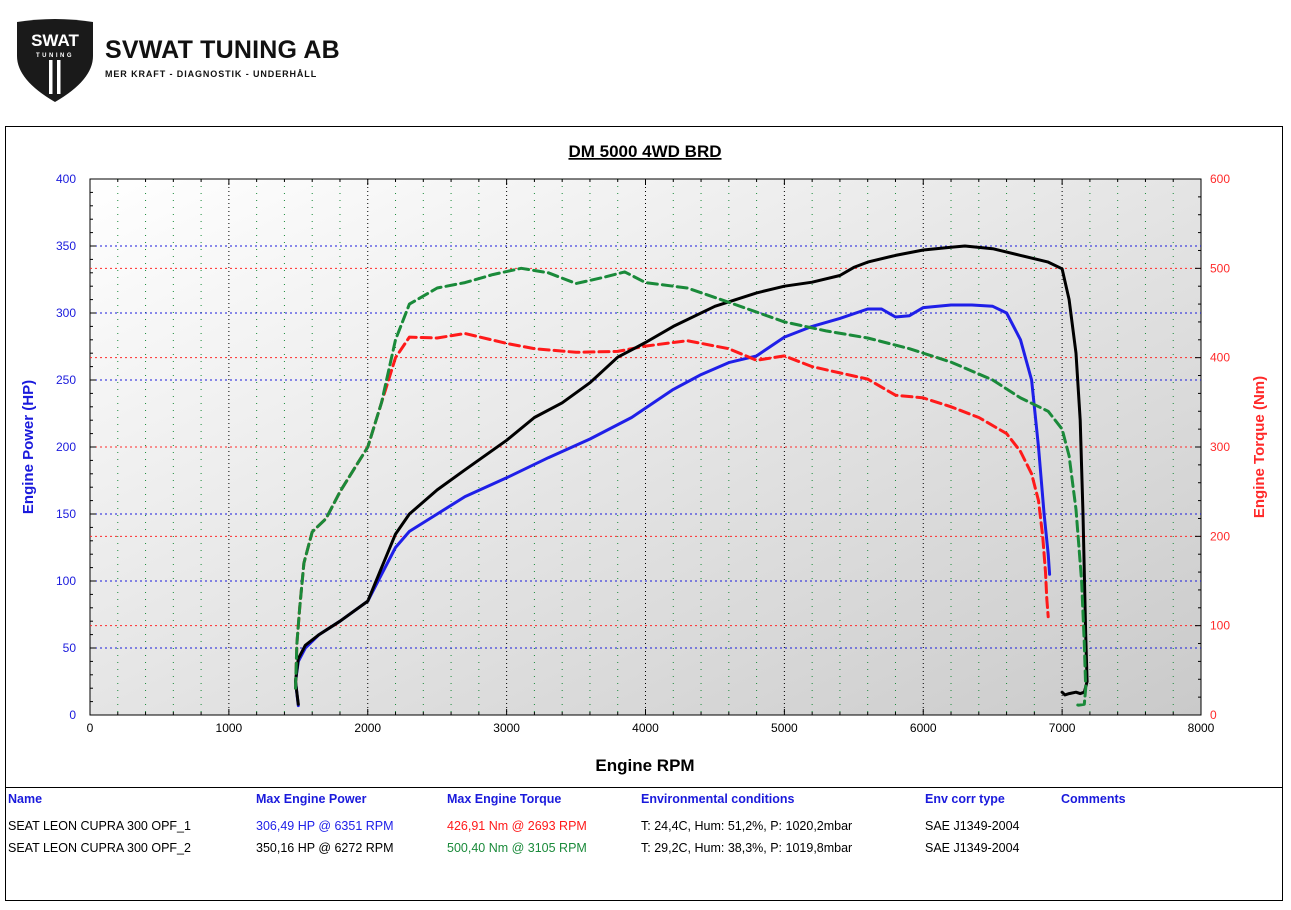 Image resolution: width=1291 pixels, height=910 pixels. Describe the element at coordinates (747, 848) in the screenshot. I see `run-env-conditions: T: 29,2C, Hum: 38,3%, P: 1019,8mbar` at that location.